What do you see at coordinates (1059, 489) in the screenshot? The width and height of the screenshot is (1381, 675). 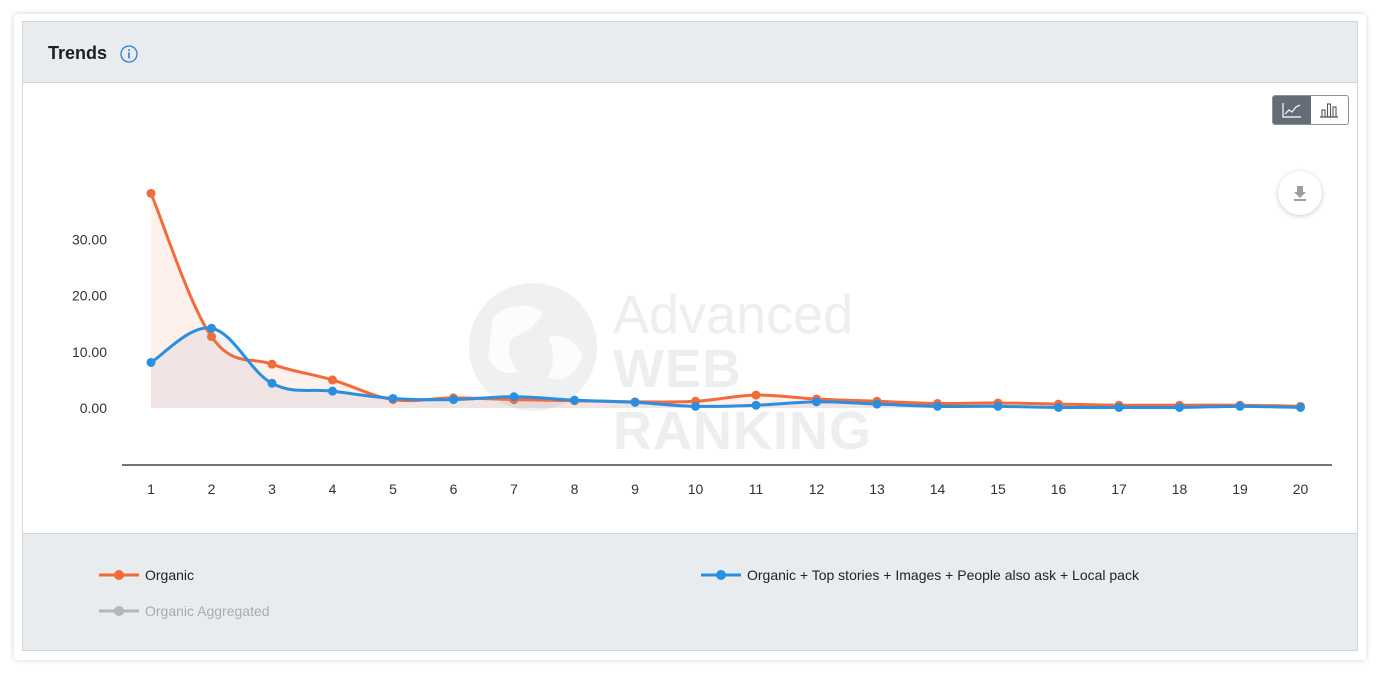 I see `x-tick-label: 16` at bounding box center [1059, 489].